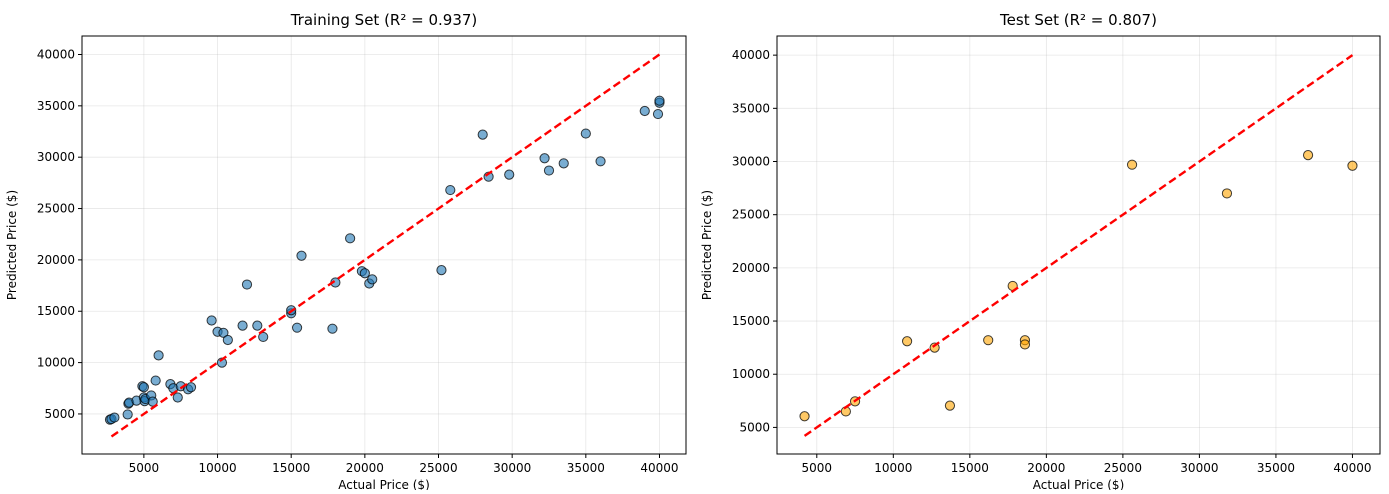  I want to click on chart-title: Test Set (R² = 0.807), so click(1078, 20).